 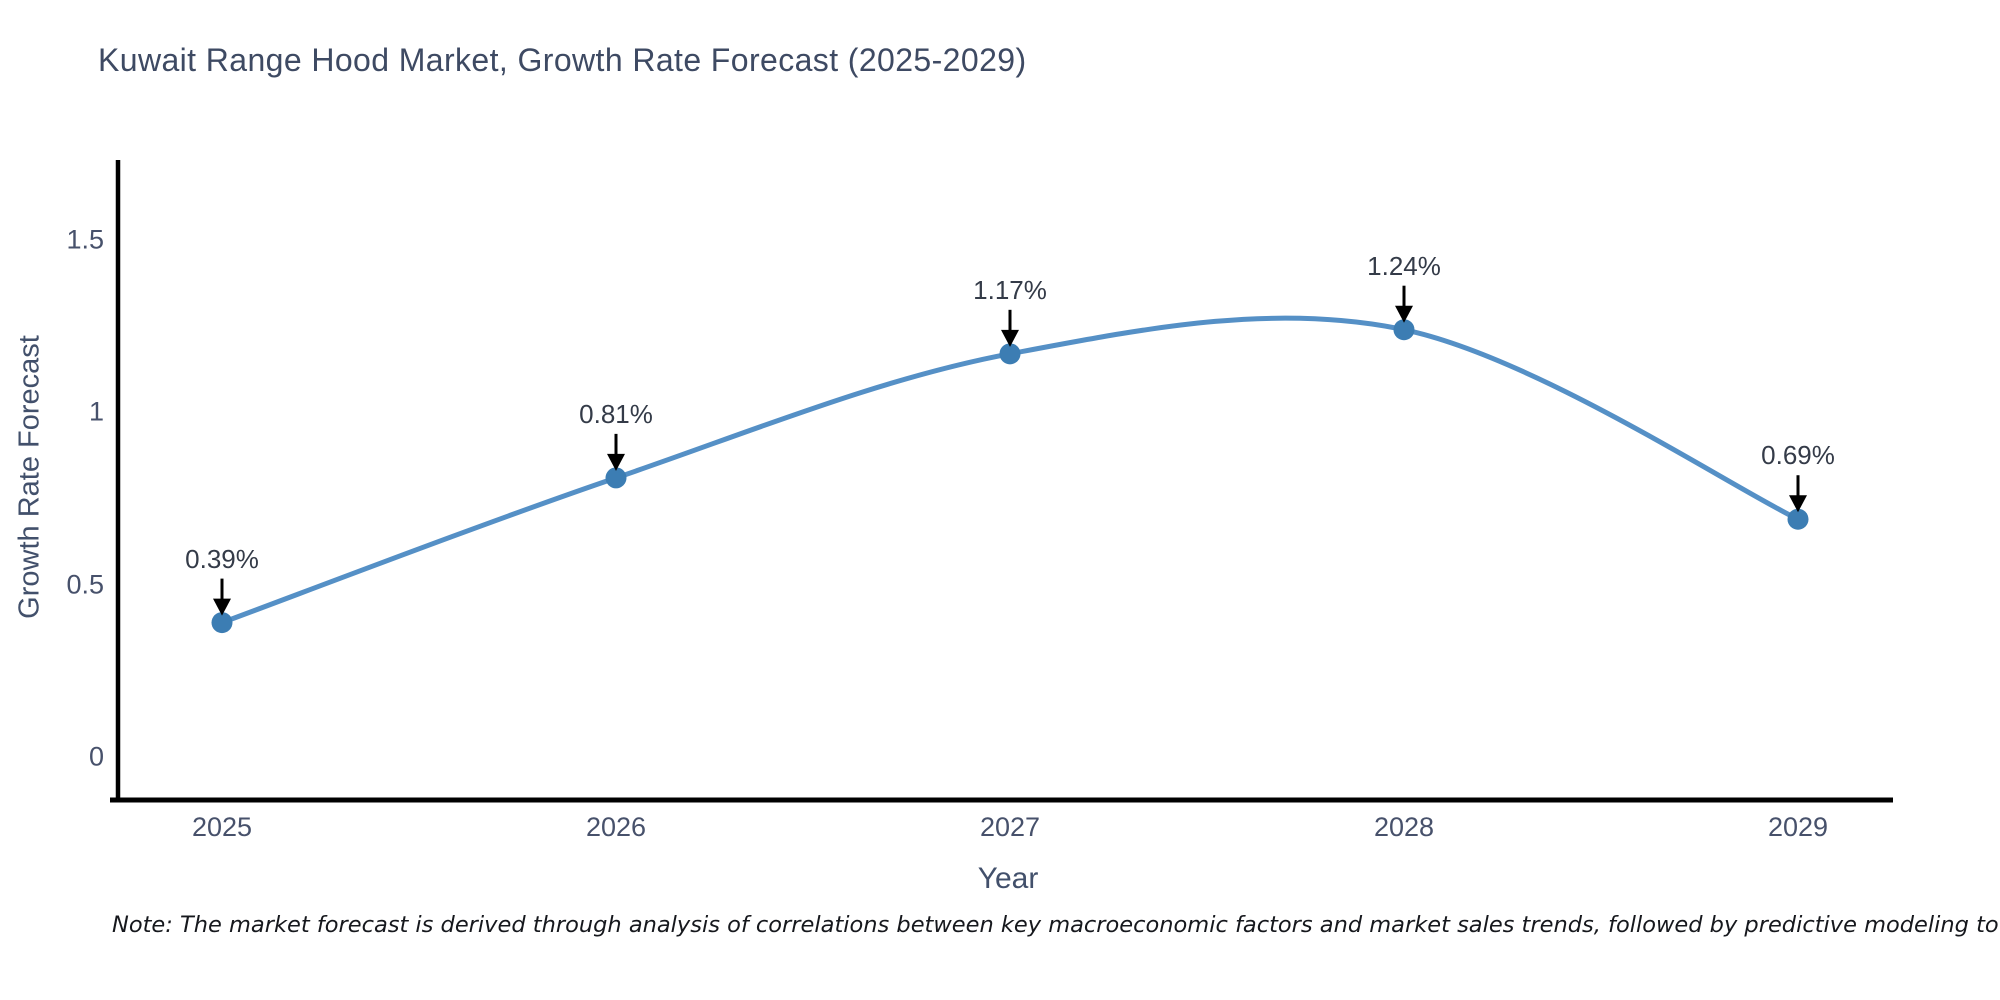 What do you see at coordinates (1008, 878) in the screenshot?
I see `x-axis-title: Year` at bounding box center [1008, 878].